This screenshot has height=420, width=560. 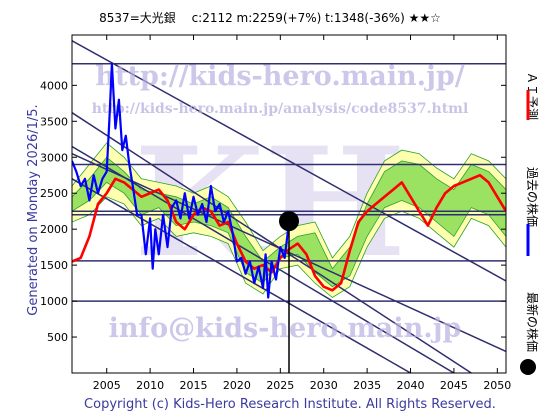 I want to click on x-tick-label: 2020, so click(x=237, y=385).